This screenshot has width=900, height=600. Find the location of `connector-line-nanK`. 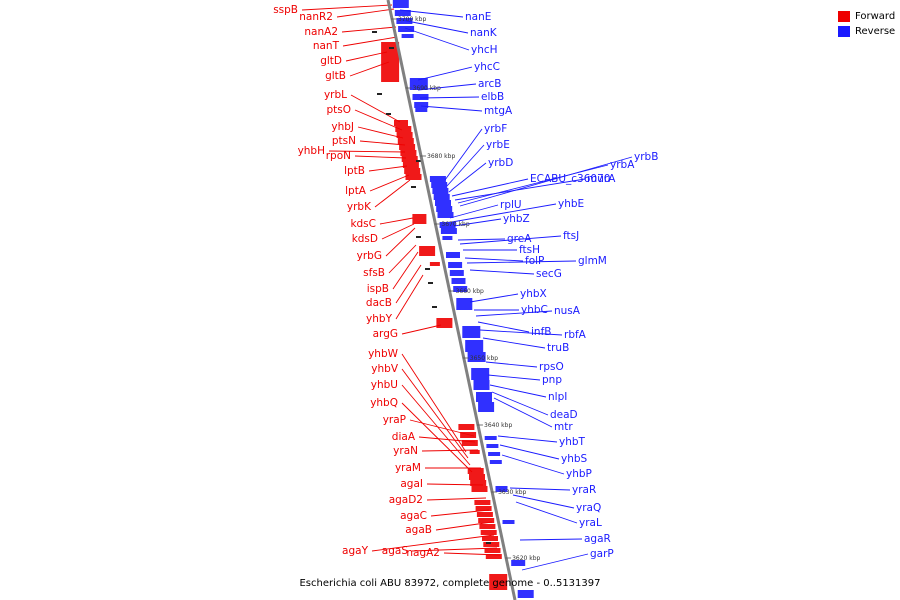

connector-line-nanK is located at coordinates (435, 26).